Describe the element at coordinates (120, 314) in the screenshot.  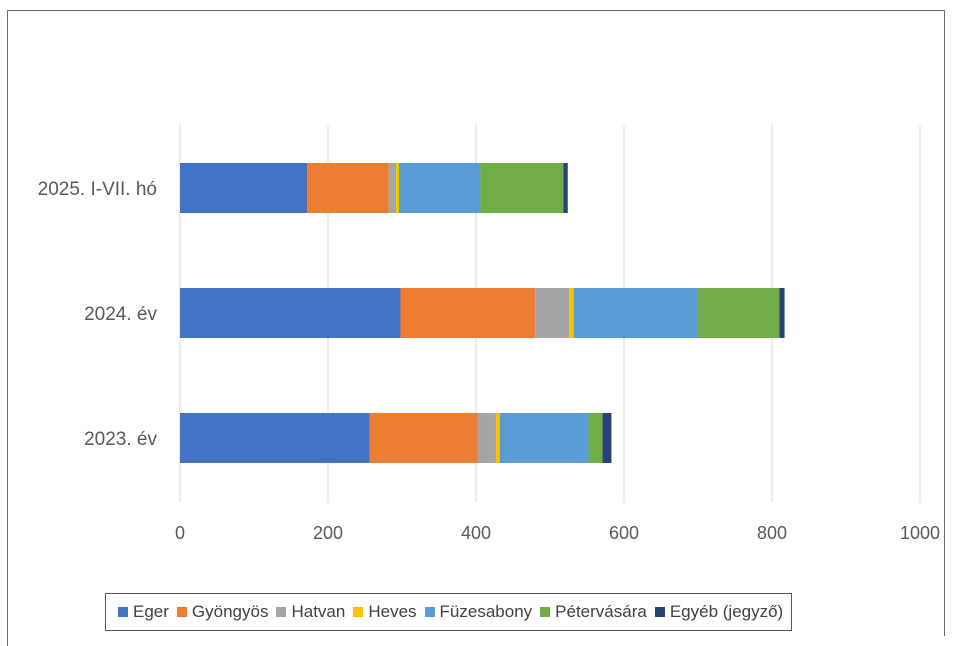
I see `y-category-label: 2024. év` at that location.